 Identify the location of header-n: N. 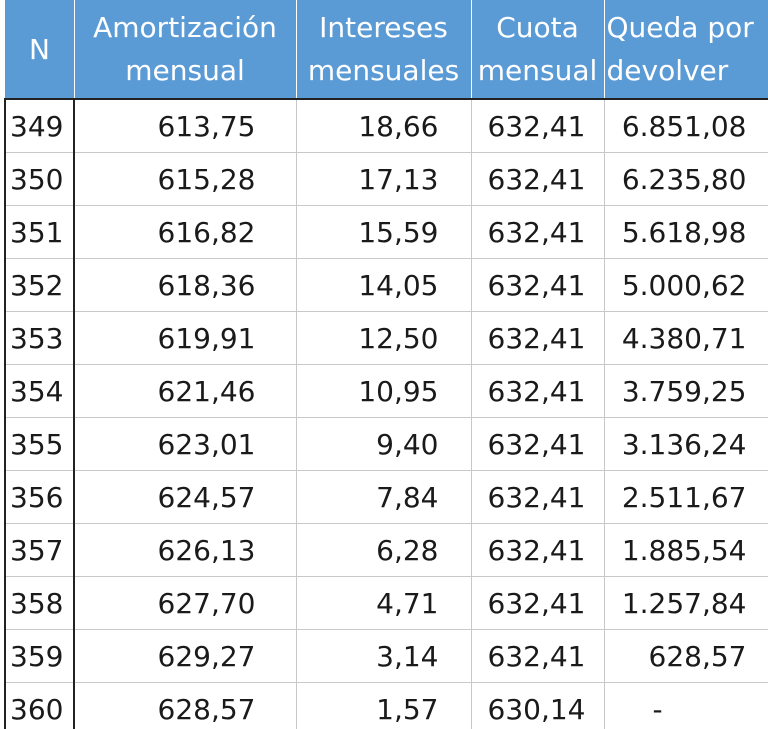
(39, 49).